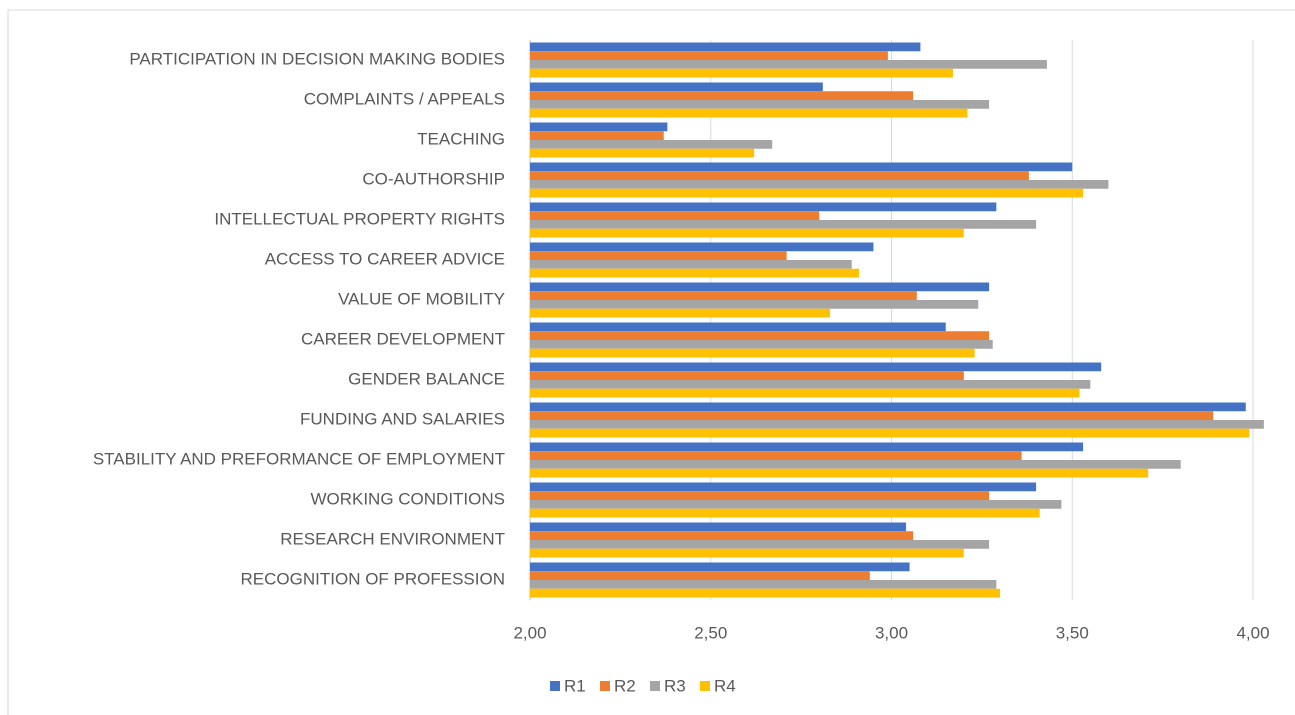 The width and height of the screenshot is (1295, 715). I want to click on legend-label: R2, so click(625, 685).